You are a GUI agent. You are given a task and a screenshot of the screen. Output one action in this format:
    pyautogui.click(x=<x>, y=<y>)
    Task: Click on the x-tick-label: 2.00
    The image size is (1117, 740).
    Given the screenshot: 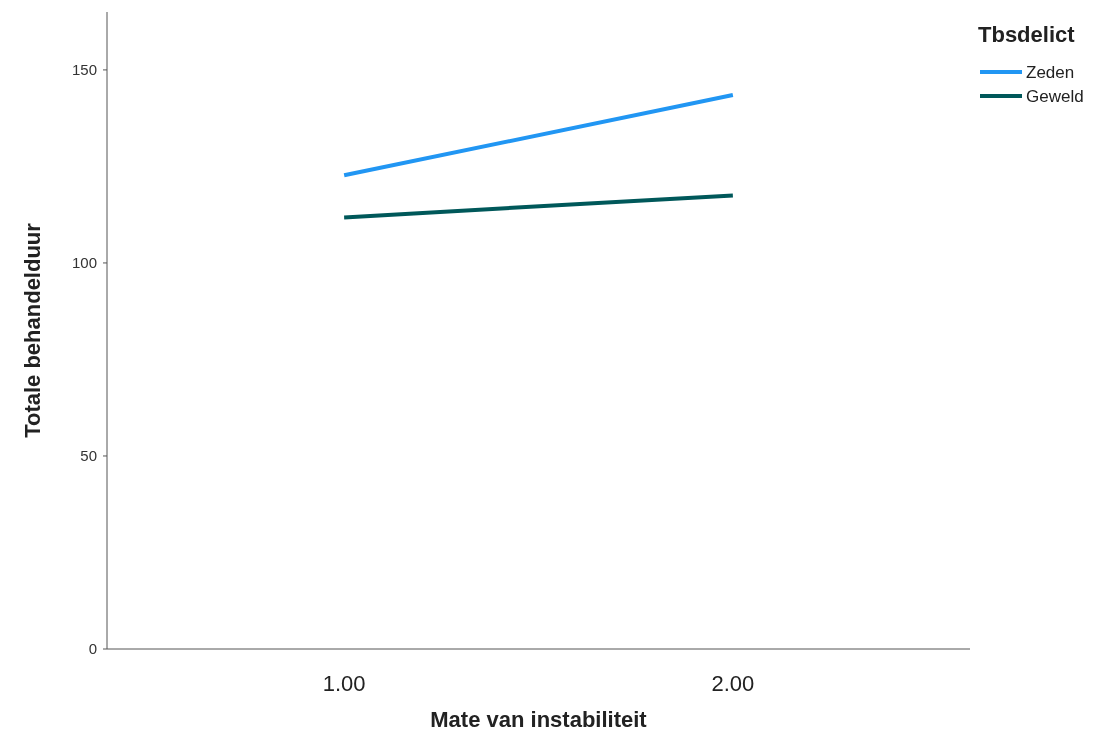 What is the action you would take?
    pyautogui.click(x=733, y=683)
    